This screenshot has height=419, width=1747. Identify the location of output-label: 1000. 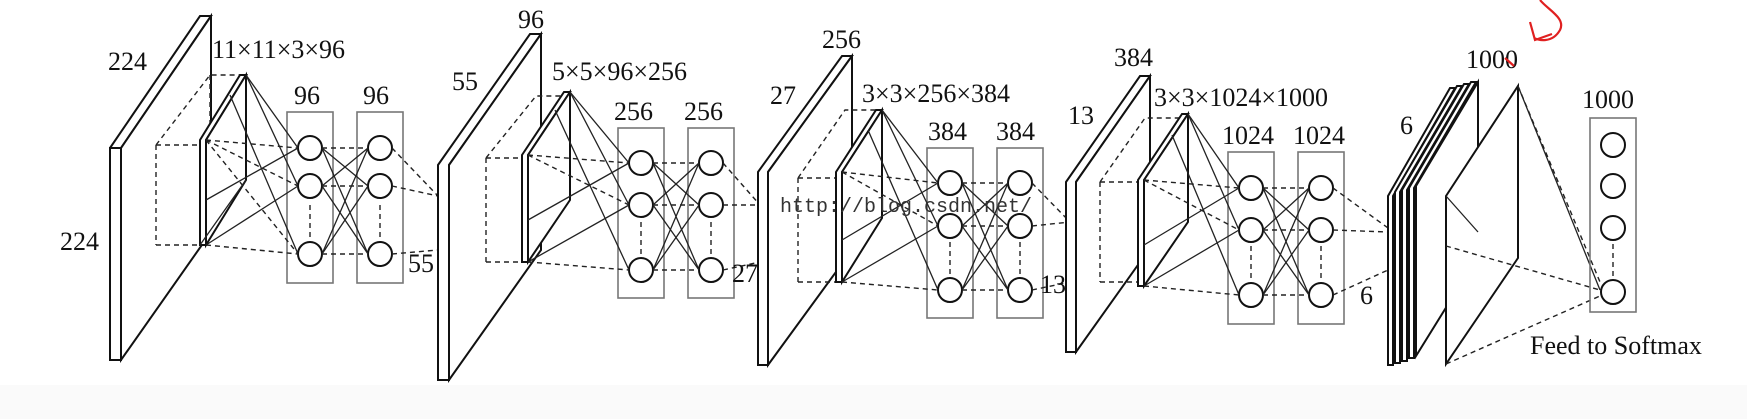
(1608, 99).